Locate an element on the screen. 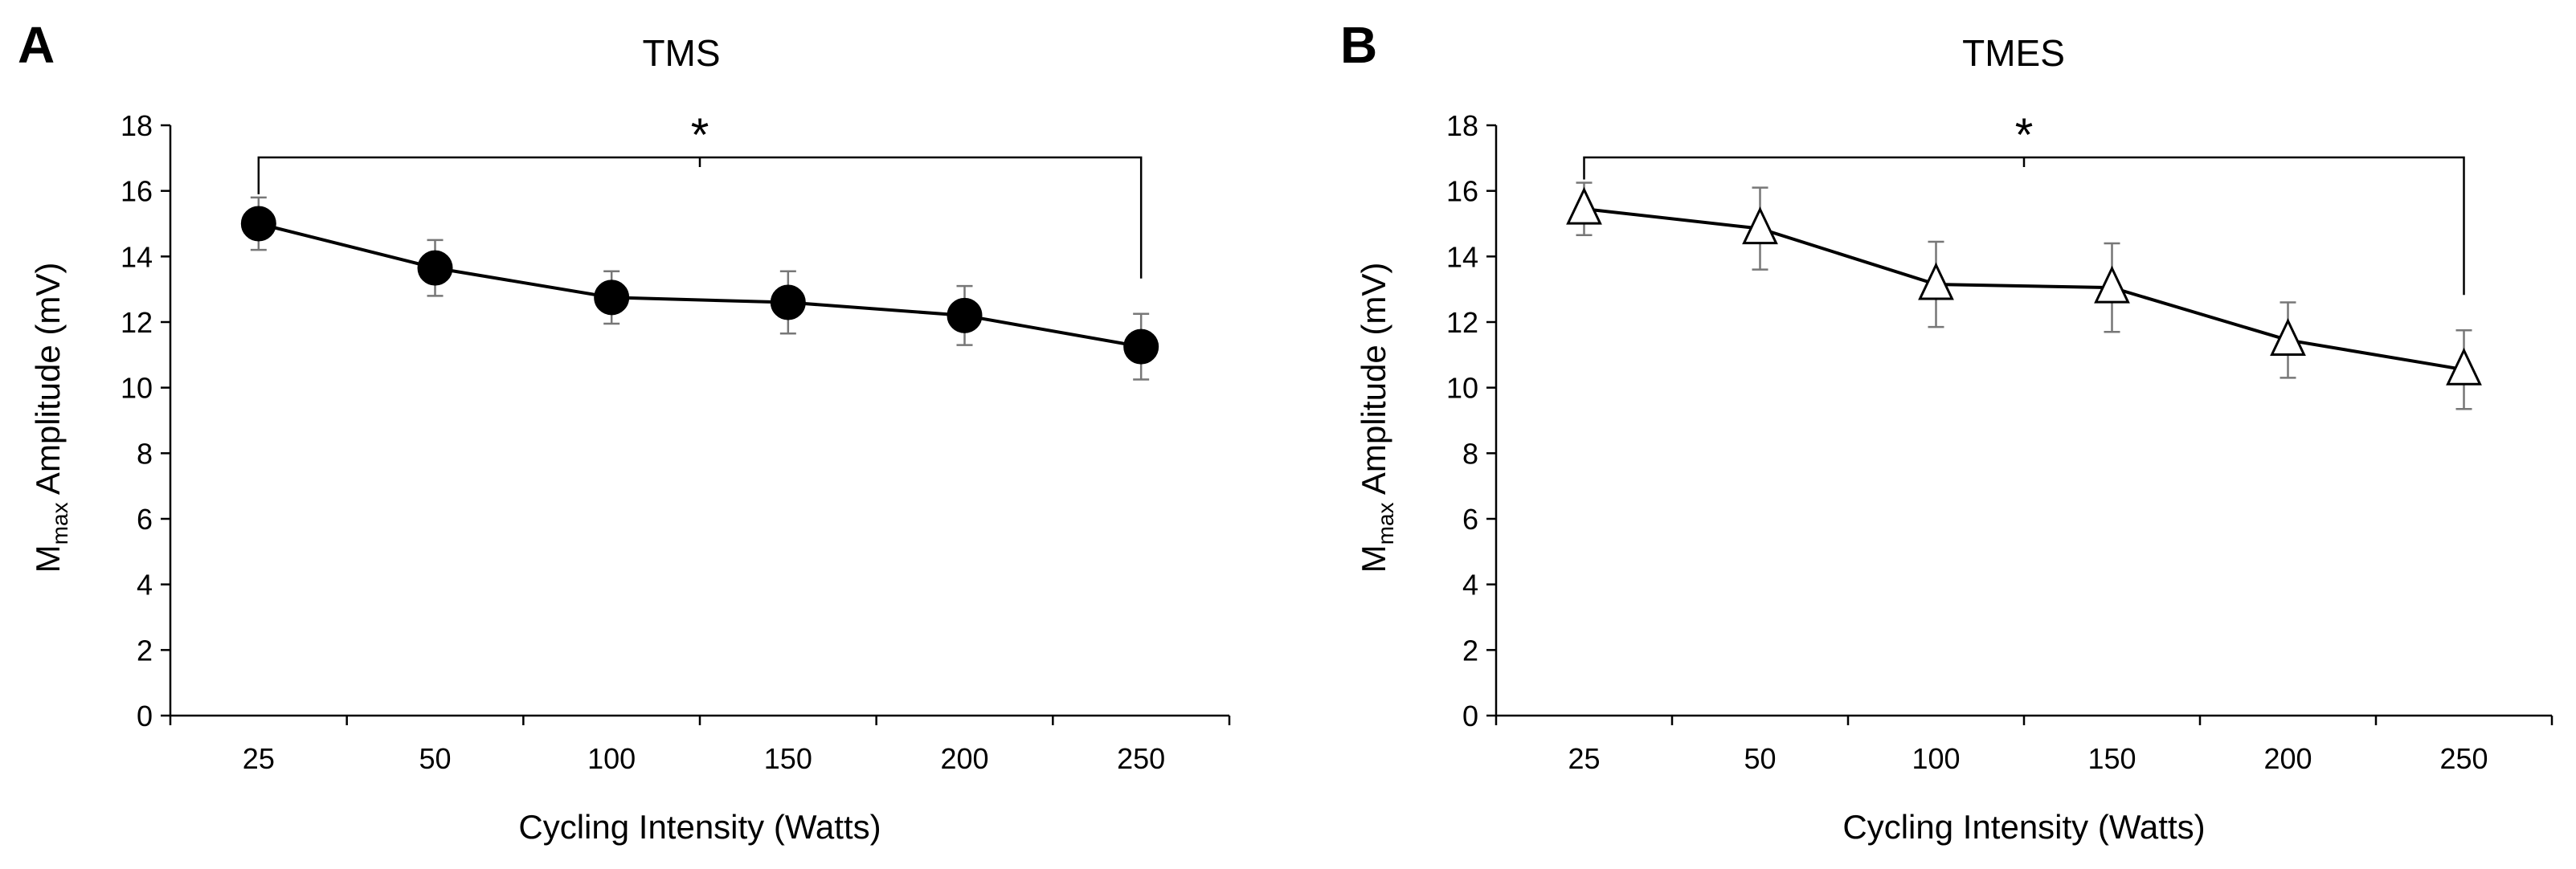 This screenshot has width=2576, height=869. chart-title: TMES is located at coordinates (2013, 53).